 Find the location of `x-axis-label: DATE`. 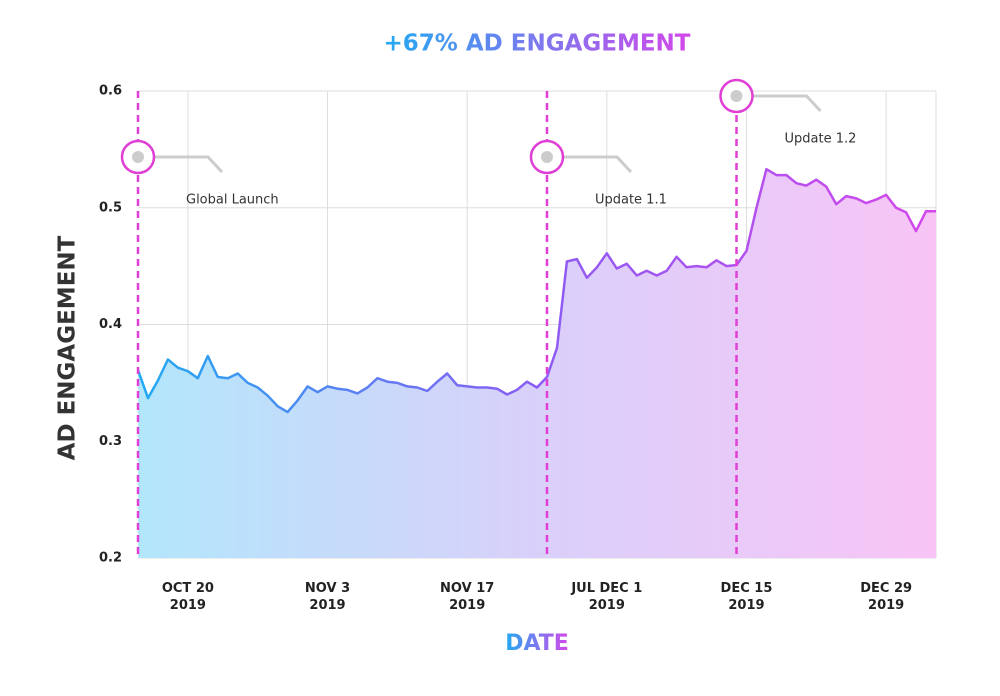

x-axis-label: DATE is located at coordinates (537, 643).